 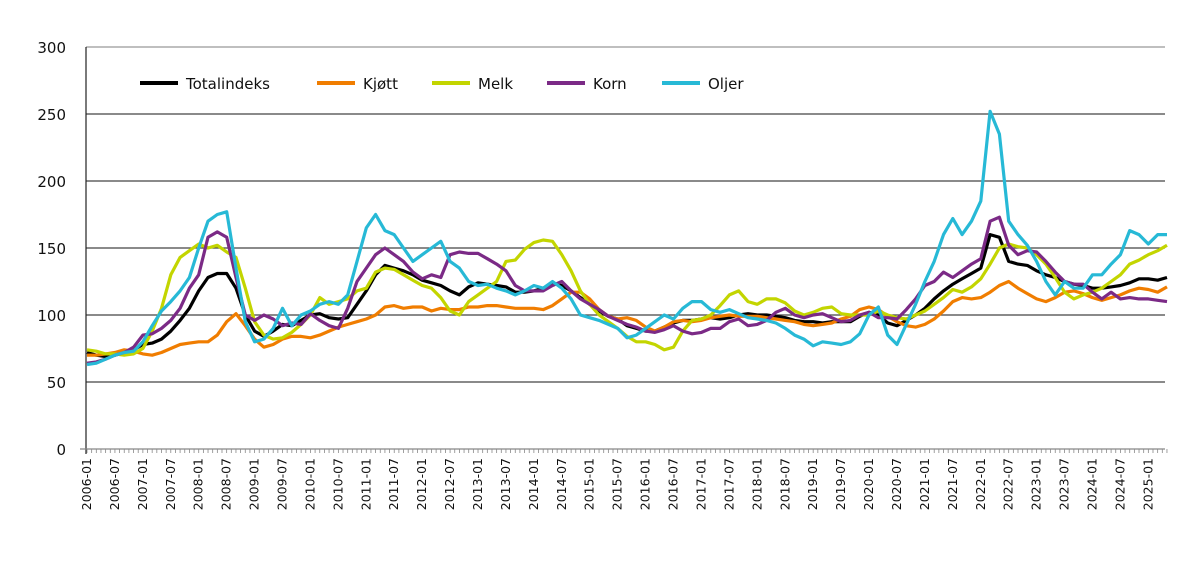 I want to click on legend-label: Oljer, so click(x=726, y=84).